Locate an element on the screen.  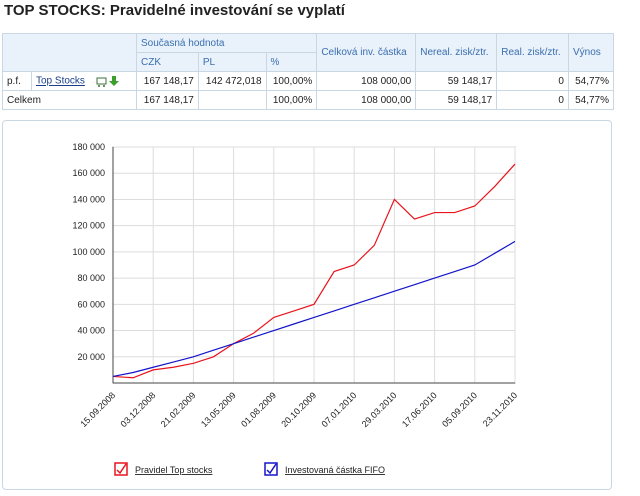
cell: 0 is located at coordinates (532, 100).